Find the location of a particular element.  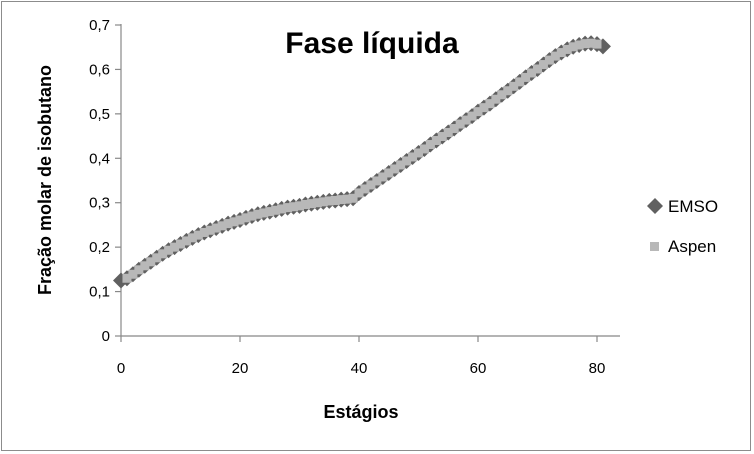

legend-label-emso: EMSO is located at coordinates (693, 206).